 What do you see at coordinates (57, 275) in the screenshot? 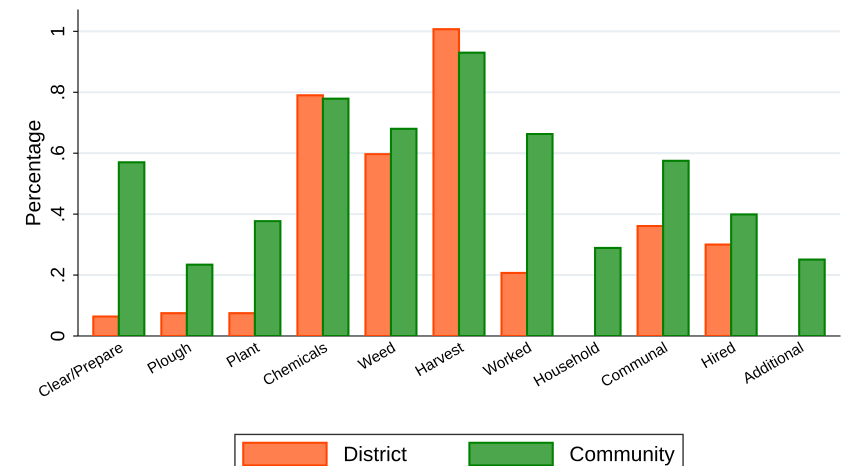
I see `y-tick-label: .2` at bounding box center [57, 275].